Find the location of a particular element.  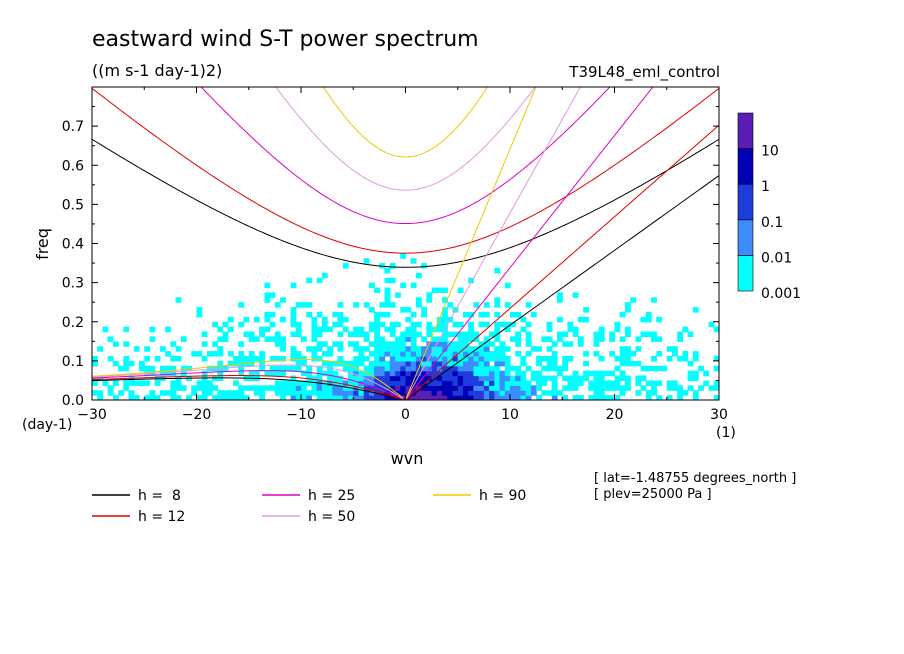

y-tick-label: 0.4 is located at coordinates (73, 245).